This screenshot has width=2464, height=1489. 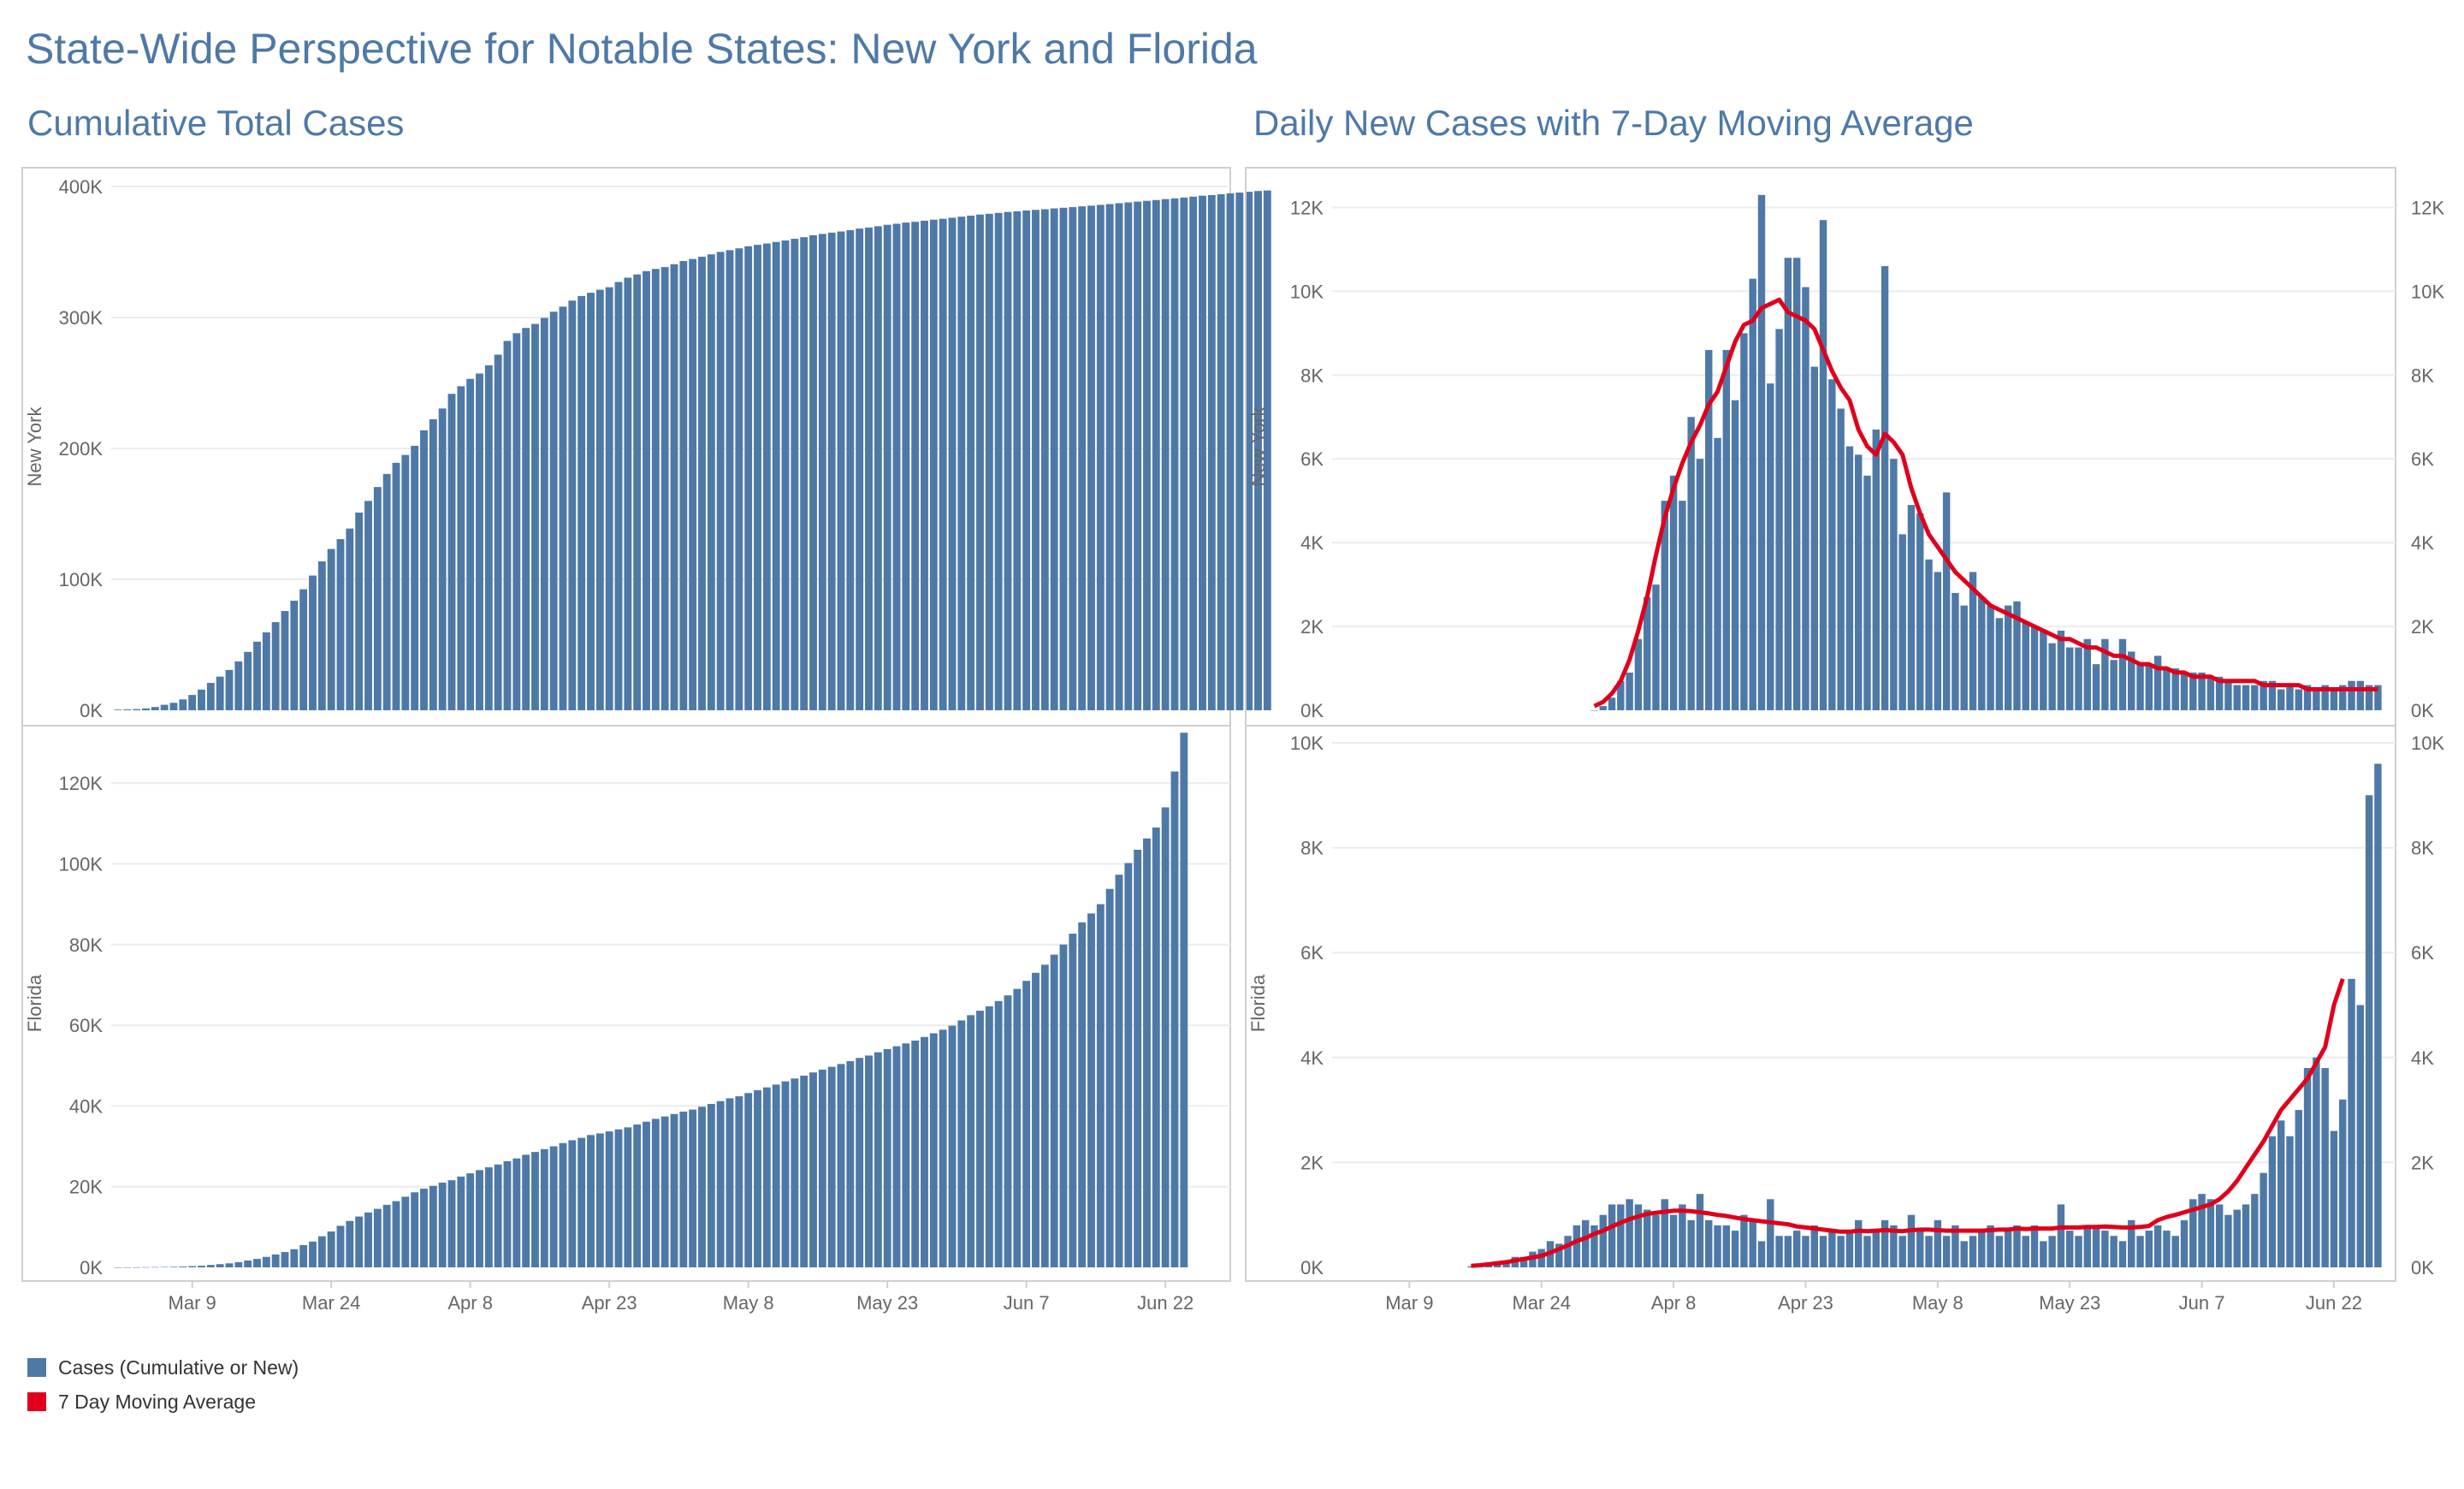 What do you see at coordinates (163, 1402) in the screenshot?
I see `legend-item-moving-average: 7 Day Moving Average` at bounding box center [163, 1402].